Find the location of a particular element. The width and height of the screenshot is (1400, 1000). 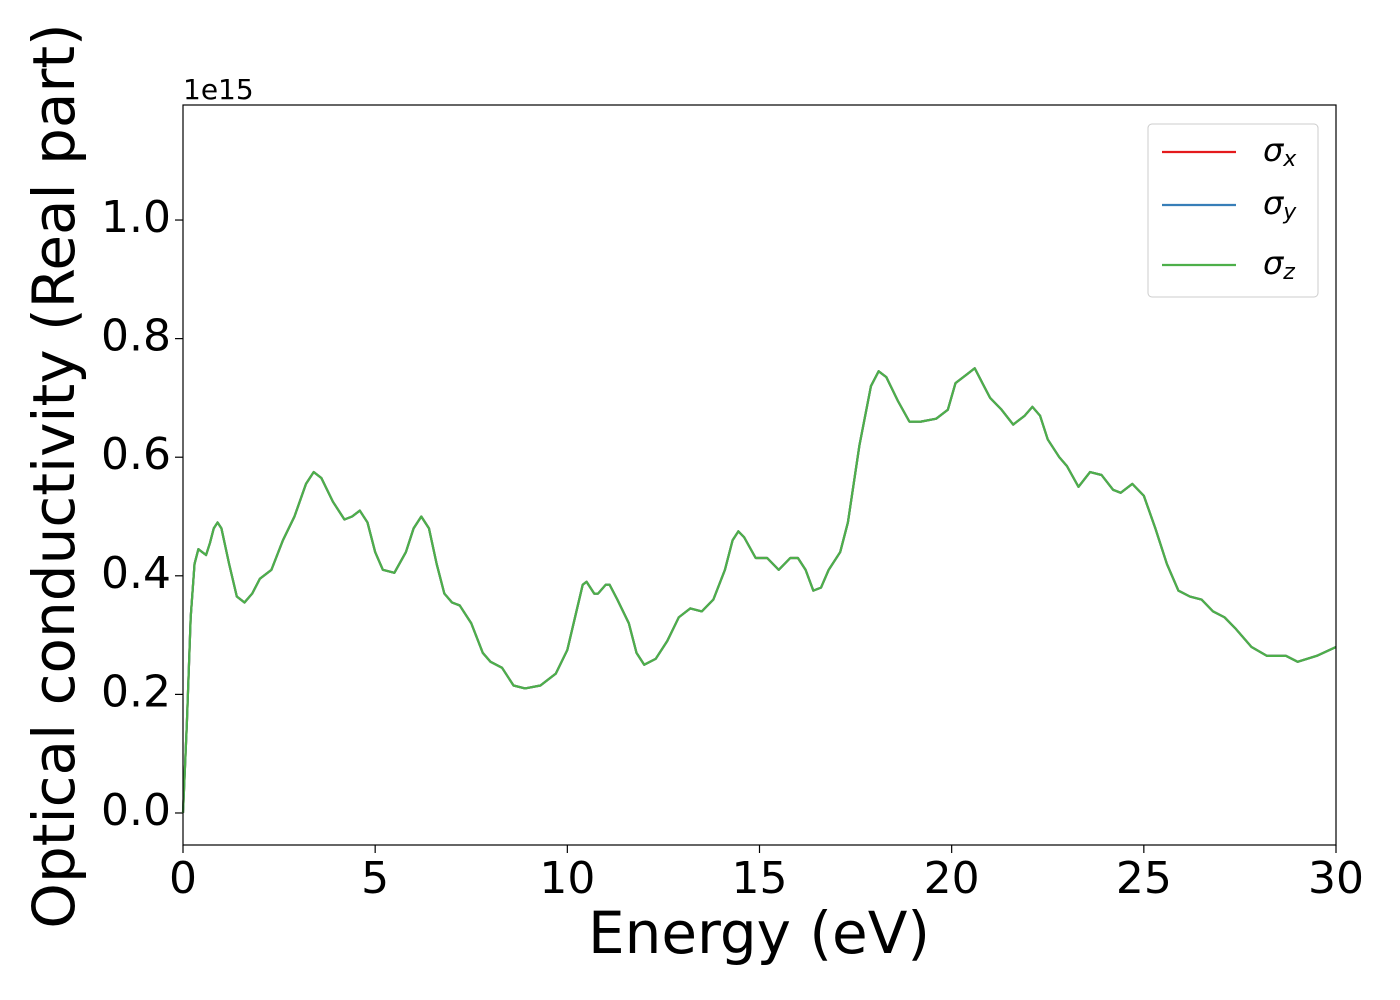

y-tick-label: 0.4 is located at coordinates (136, 573).